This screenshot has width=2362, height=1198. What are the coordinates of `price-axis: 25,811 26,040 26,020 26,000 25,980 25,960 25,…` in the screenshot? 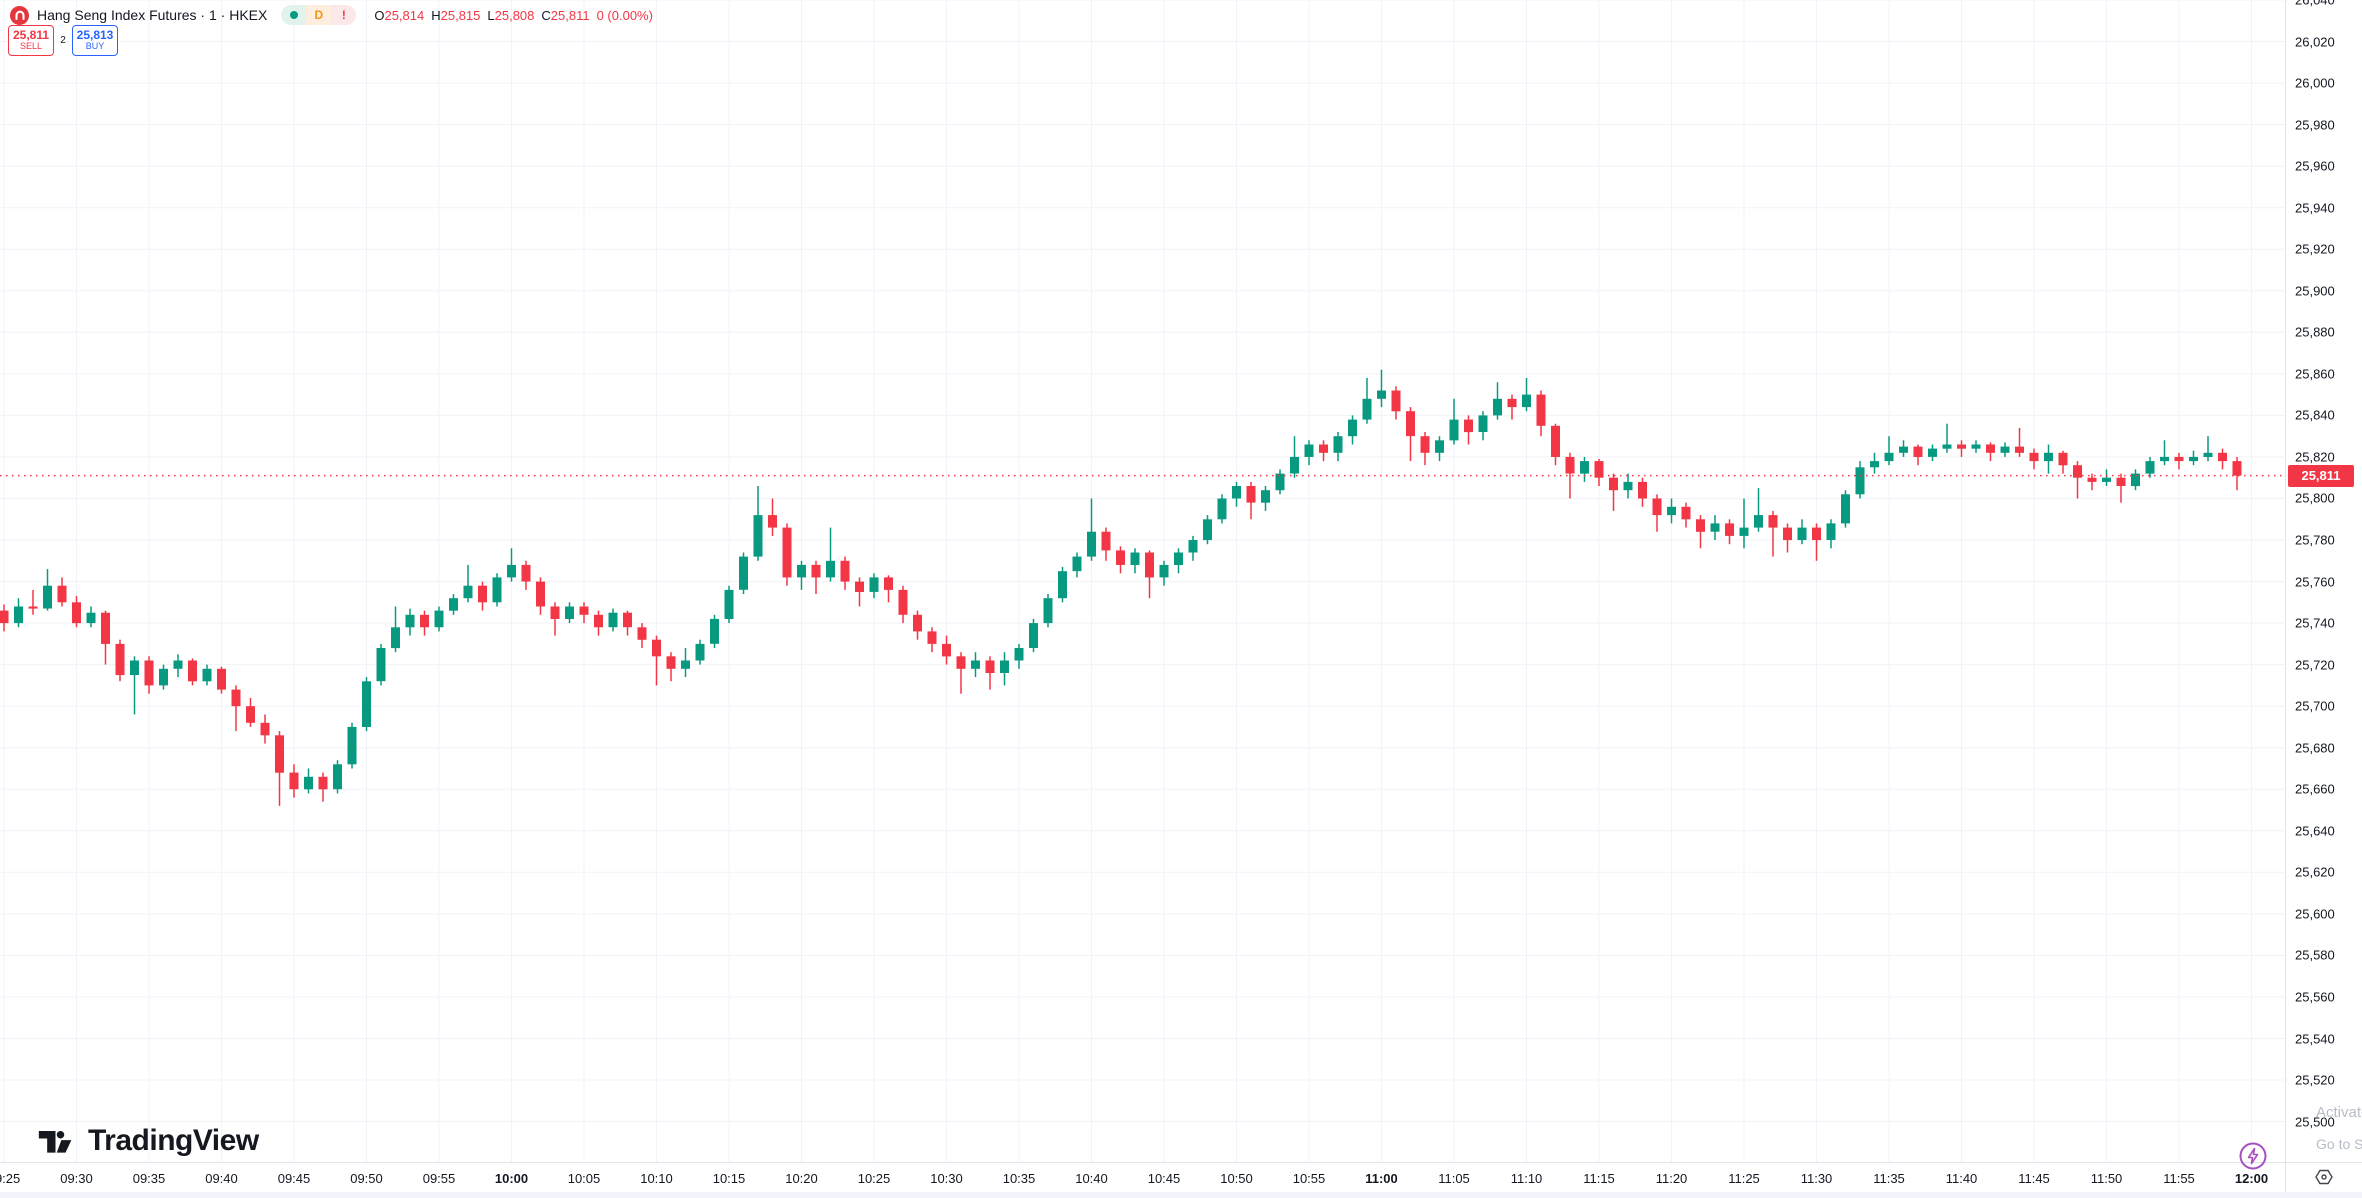 It's located at (2323, 581).